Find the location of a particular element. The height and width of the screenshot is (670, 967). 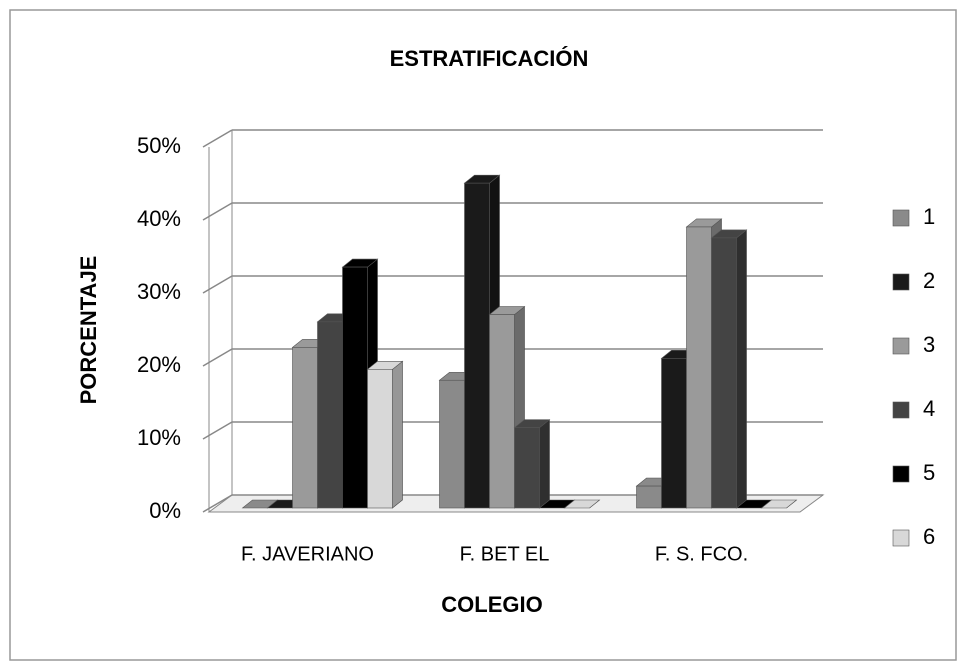

legend-label: 2 is located at coordinates (929, 280).